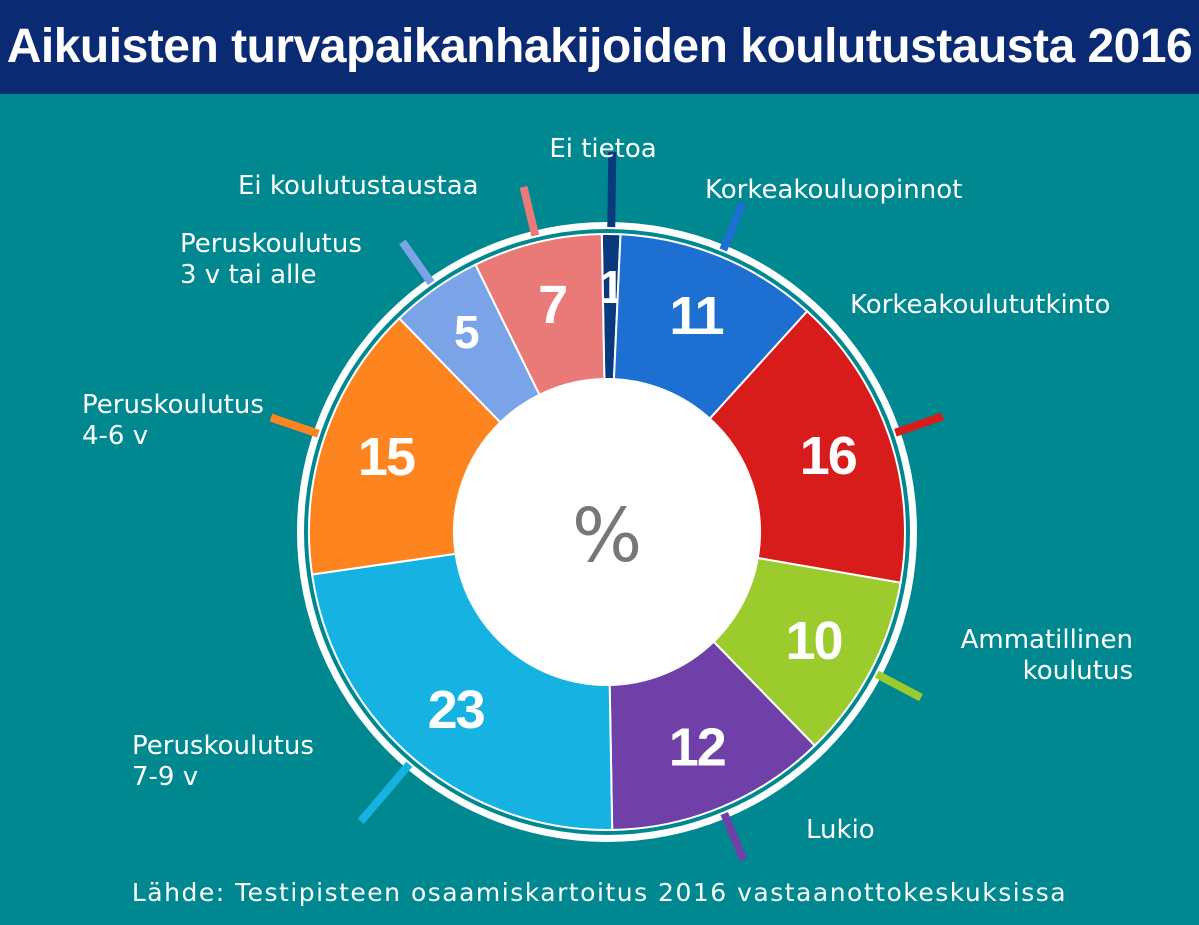 This screenshot has width=1199, height=925. What do you see at coordinates (248, 275) in the screenshot?
I see `category-label-7-line-1: 3 v tai alle` at bounding box center [248, 275].